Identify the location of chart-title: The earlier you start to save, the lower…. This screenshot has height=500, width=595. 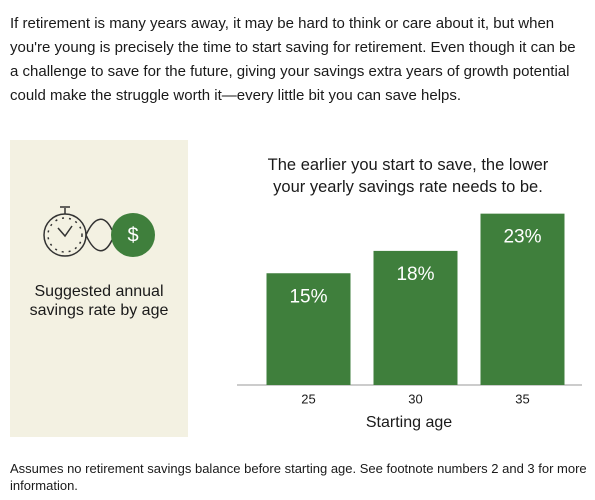
(408, 176).